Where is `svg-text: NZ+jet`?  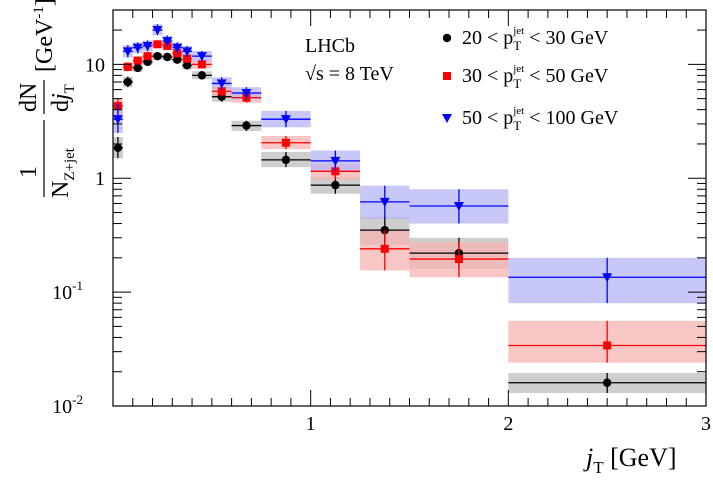 svg-text: NZ+jet is located at coordinates (63, 172).